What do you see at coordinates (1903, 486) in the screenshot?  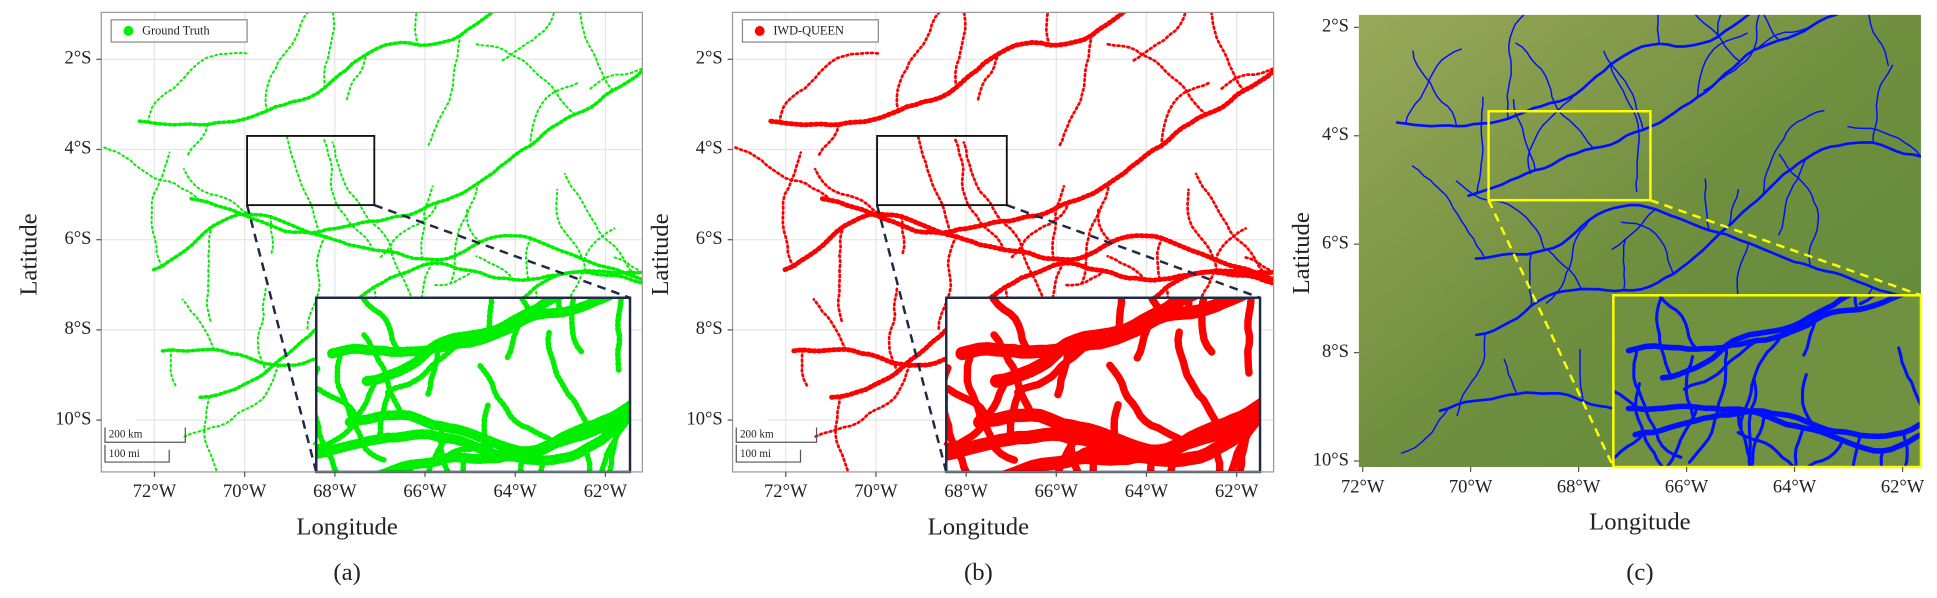 I see `x-tick-label: 62°W` at bounding box center [1903, 486].